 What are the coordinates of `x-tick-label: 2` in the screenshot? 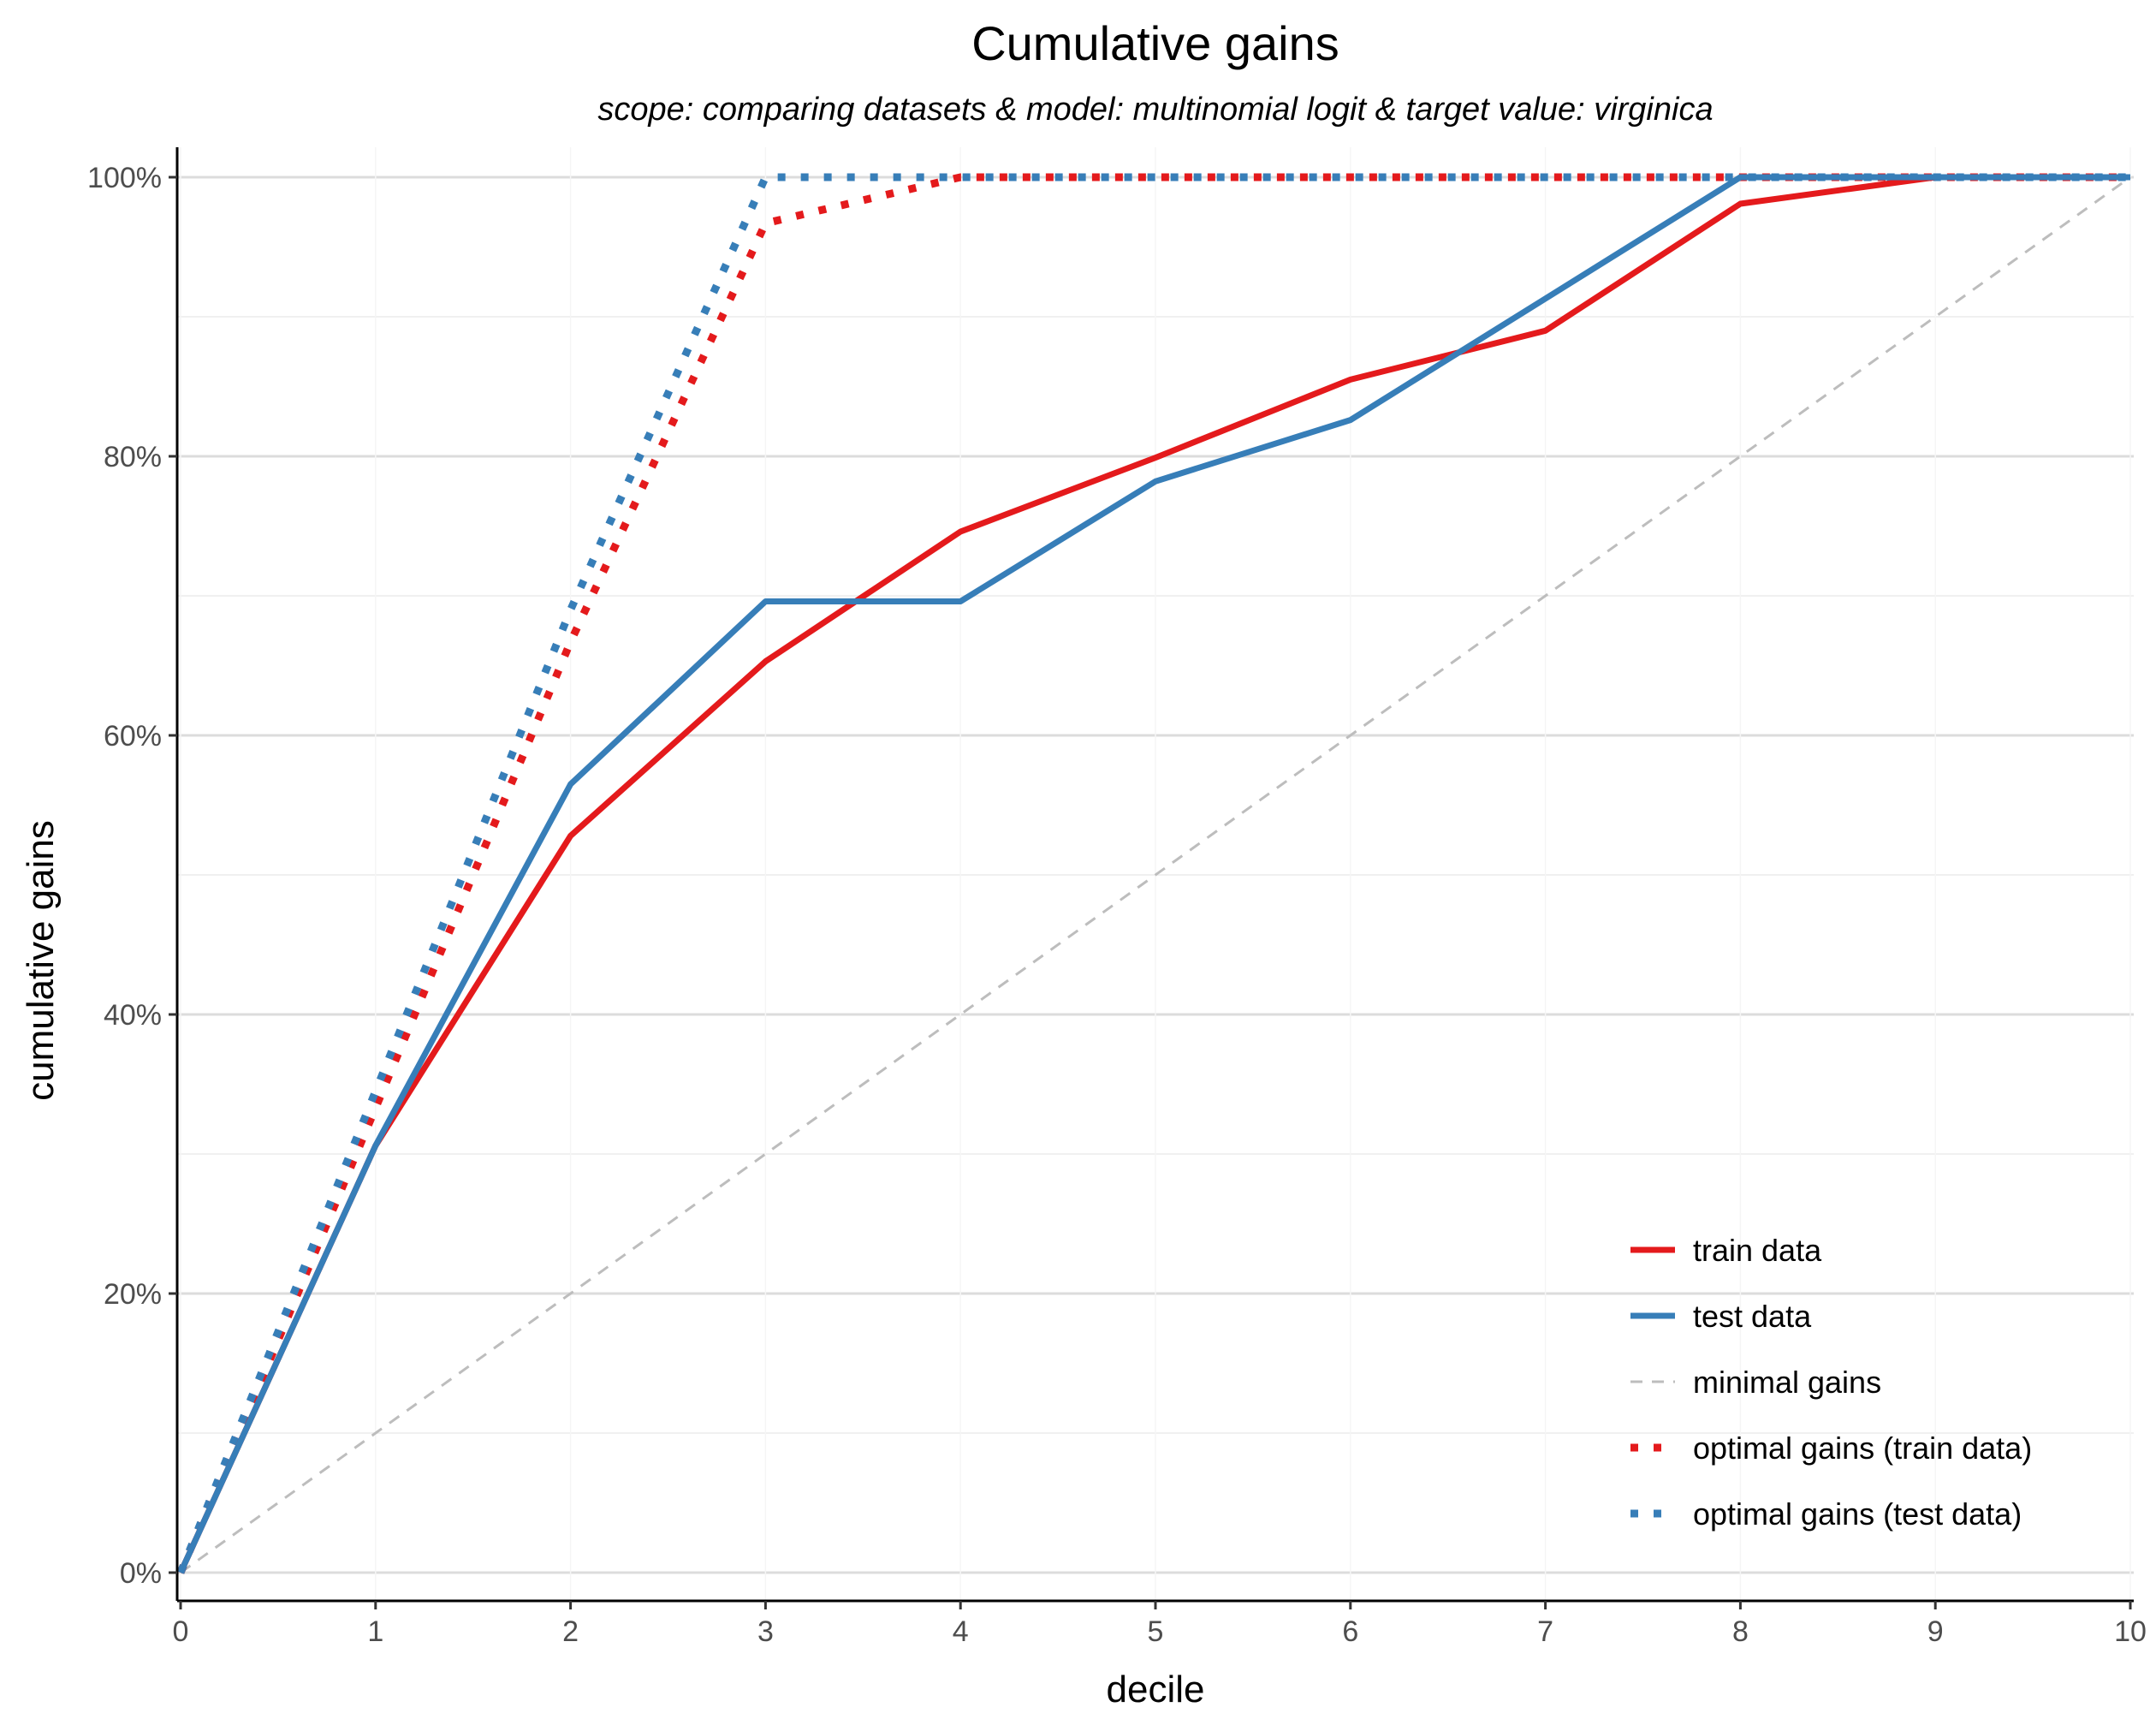 It's located at (570, 1631).